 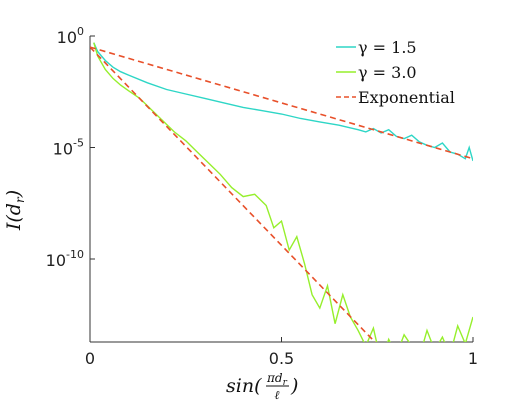 I want to click on y-axis-label: I(dr), so click(x=15, y=210).